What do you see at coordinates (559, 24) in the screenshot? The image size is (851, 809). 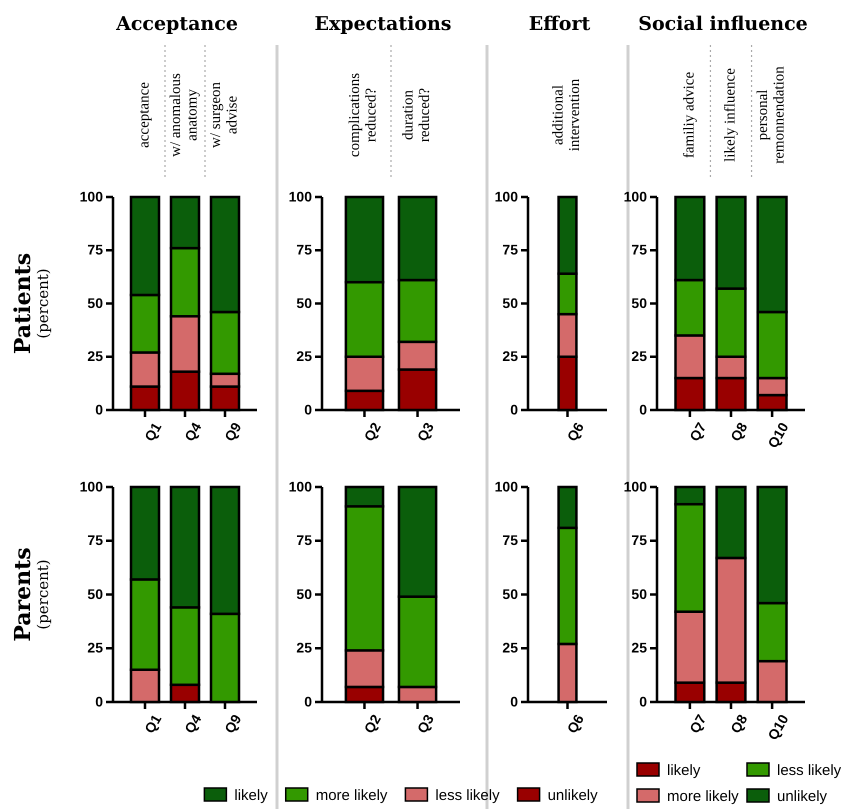 I see `chart-title: Effort` at bounding box center [559, 24].